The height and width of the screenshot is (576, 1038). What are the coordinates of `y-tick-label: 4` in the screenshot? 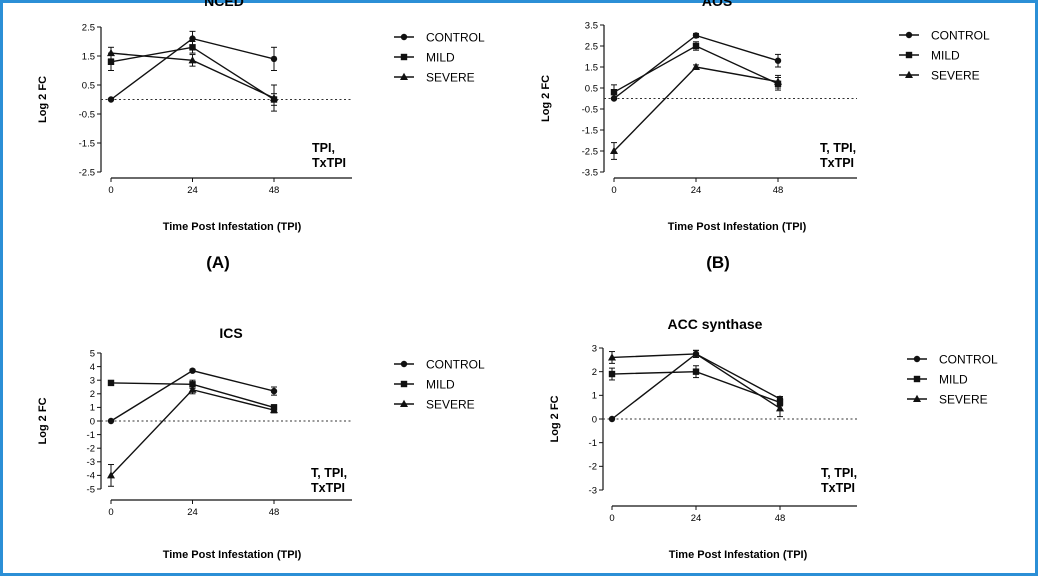 It's located at (92, 367).